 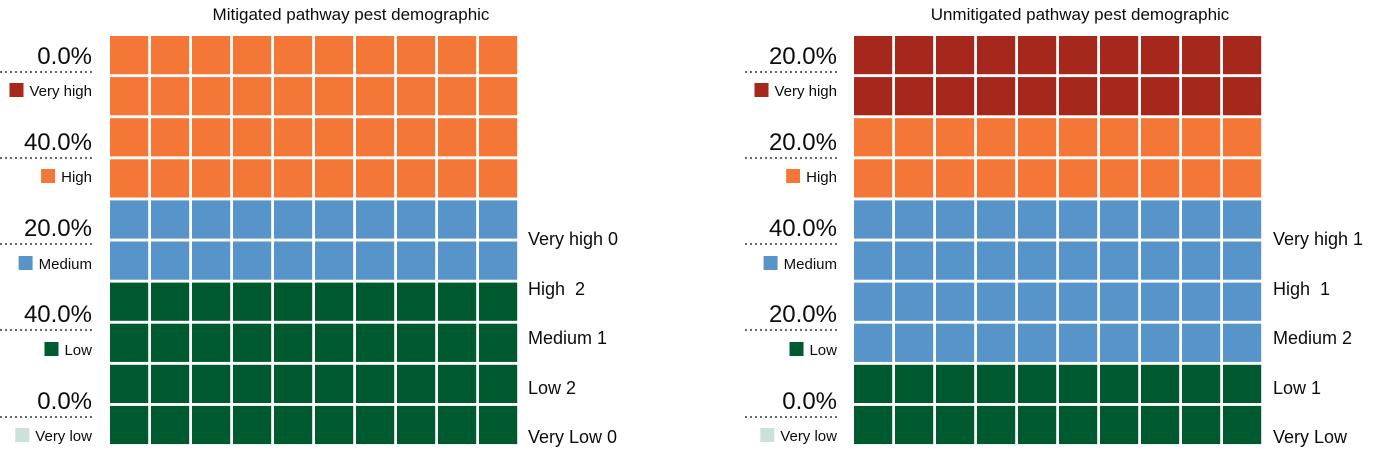 What do you see at coordinates (803, 314) in the screenshot?
I see `percentage-label: 20.0%` at bounding box center [803, 314].